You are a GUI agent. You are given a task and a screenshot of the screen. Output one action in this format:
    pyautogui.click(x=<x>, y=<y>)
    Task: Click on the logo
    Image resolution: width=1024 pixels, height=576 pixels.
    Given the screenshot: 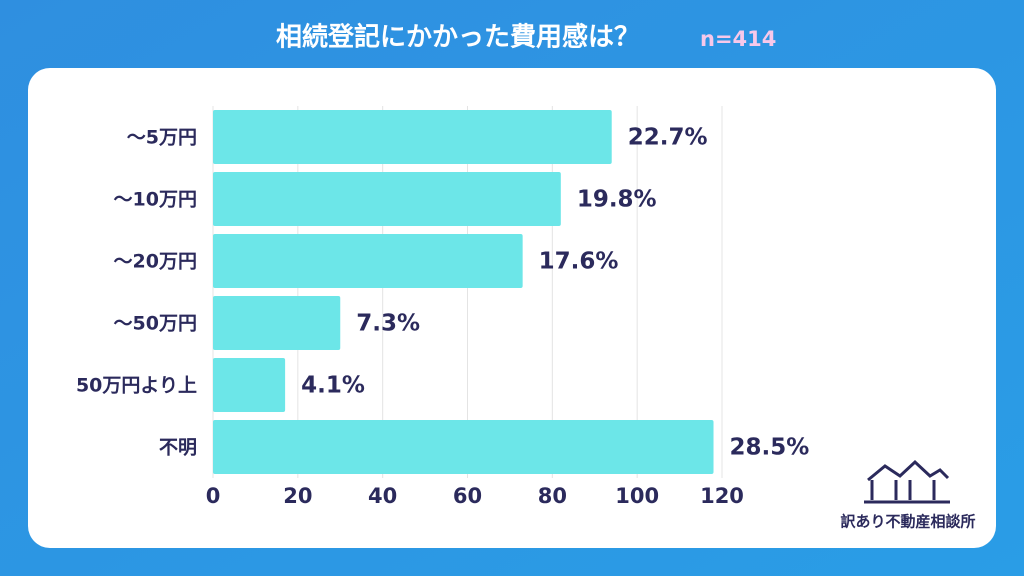 What is the action you would take?
    pyautogui.click(x=907, y=481)
    